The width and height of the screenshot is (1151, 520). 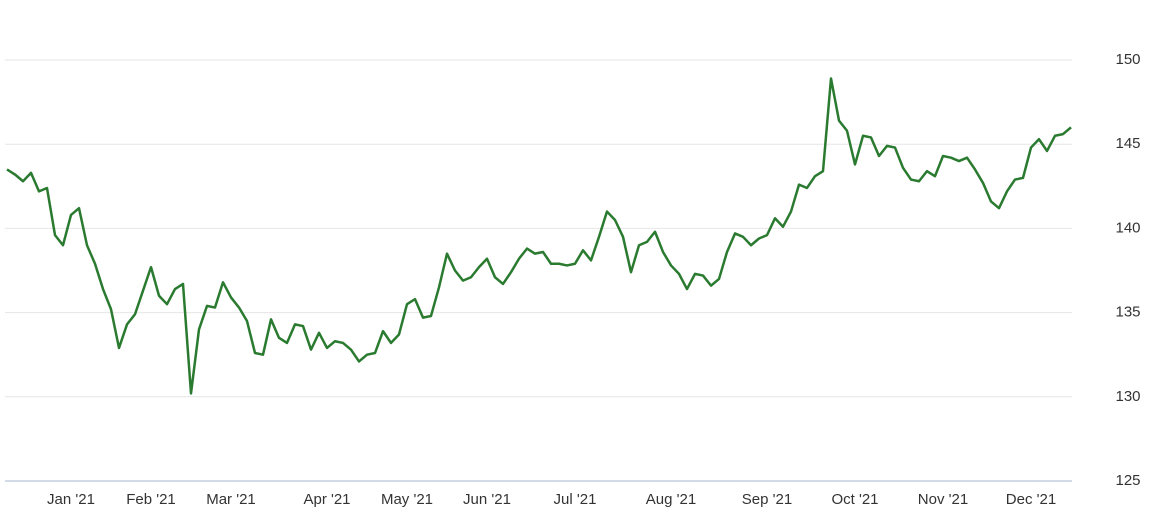 What do you see at coordinates (407, 499) in the screenshot?
I see `x-tick-label: May '21` at bounding box center [407, 499].